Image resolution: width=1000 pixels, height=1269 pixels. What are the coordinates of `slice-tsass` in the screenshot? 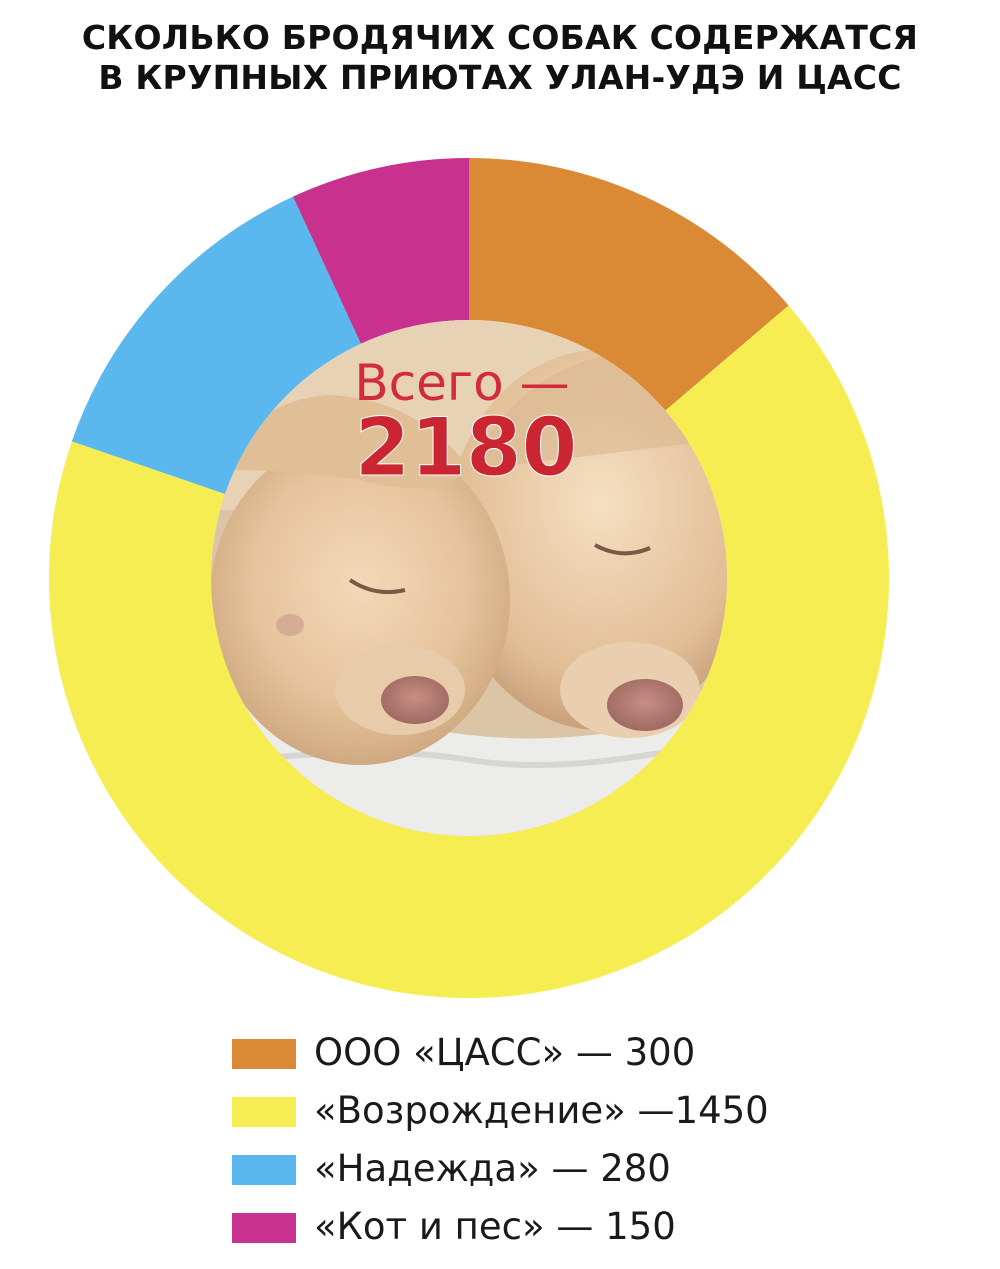 It's located at (629, 284).